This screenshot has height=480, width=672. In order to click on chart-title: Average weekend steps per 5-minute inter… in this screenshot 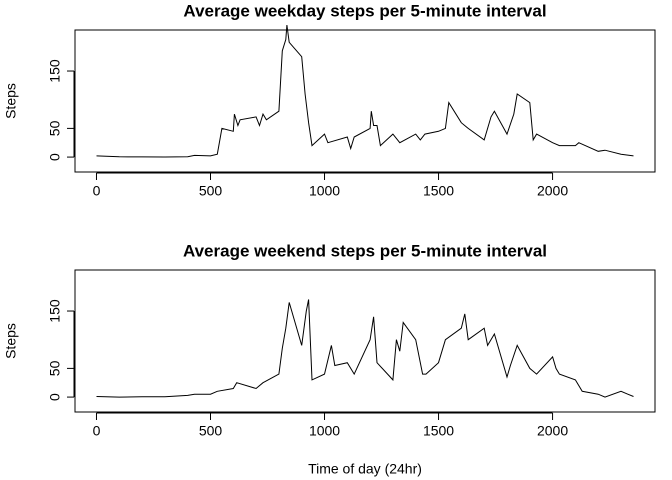, I will do `click(365, 250)`.